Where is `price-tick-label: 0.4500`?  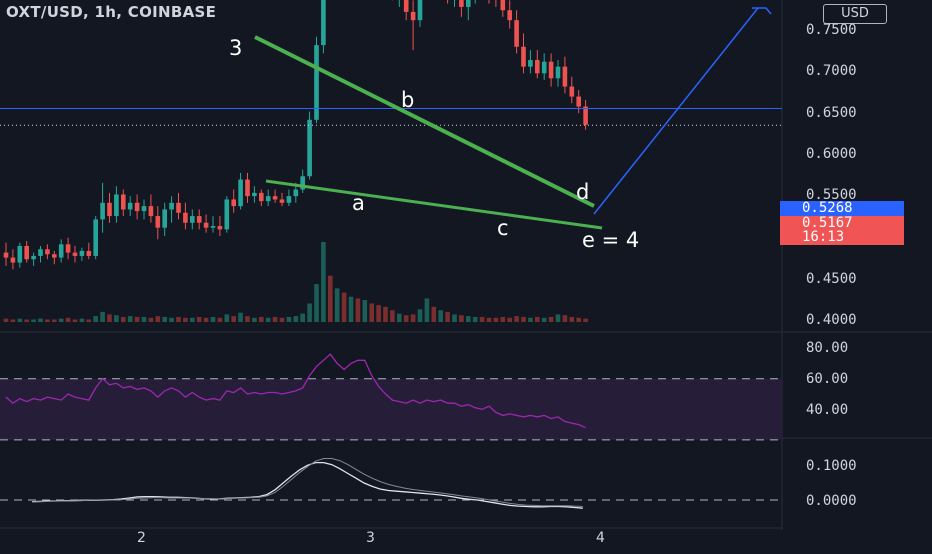 price-tick-label: 0.4500 is located at coordinates (831, 279).